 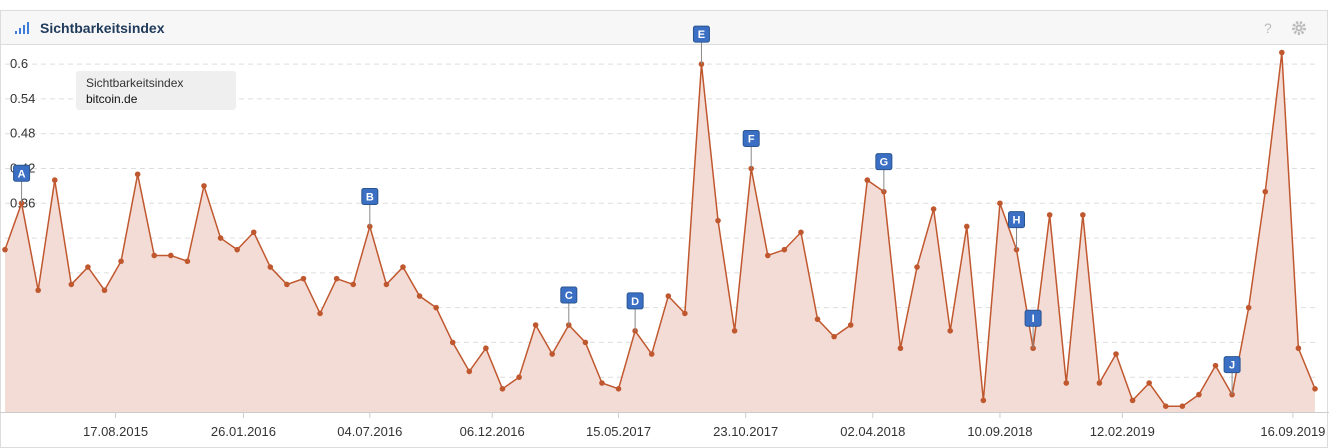 I want to click on annotation-label: A, so click(x=22, y=174).